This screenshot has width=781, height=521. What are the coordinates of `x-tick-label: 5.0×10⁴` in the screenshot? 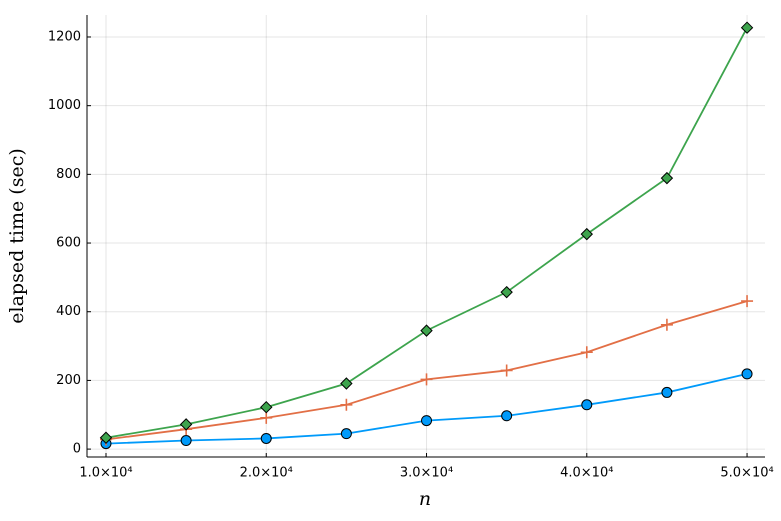 It's located at (746, 473).